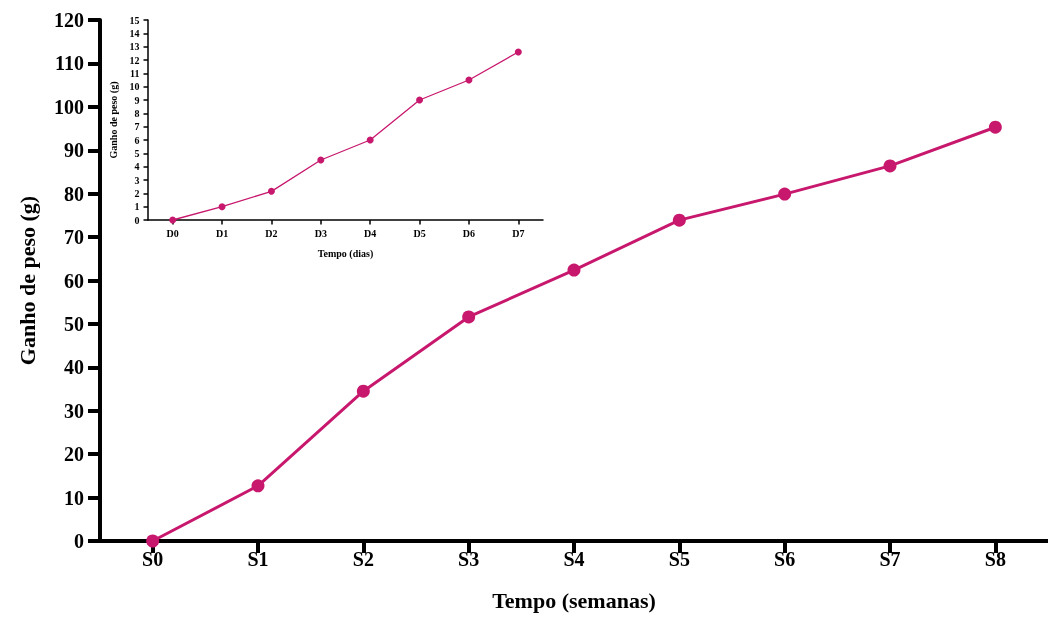  I want to click on x-tick-label: D3, so click(320, 233).